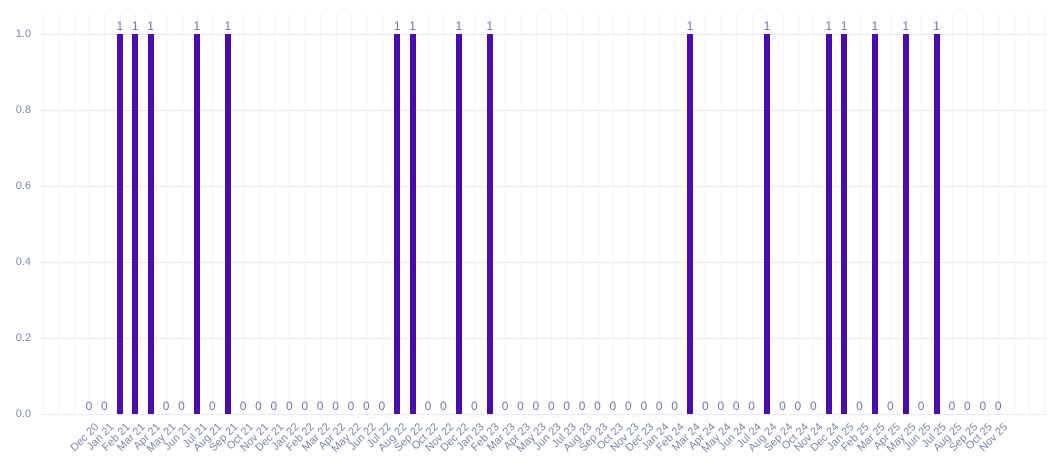 This screenshot has height=465, width=1061. Describe the element at coordinates (23, 262) in the screenshot. I see `y-tick-label: 0.4` at that location.